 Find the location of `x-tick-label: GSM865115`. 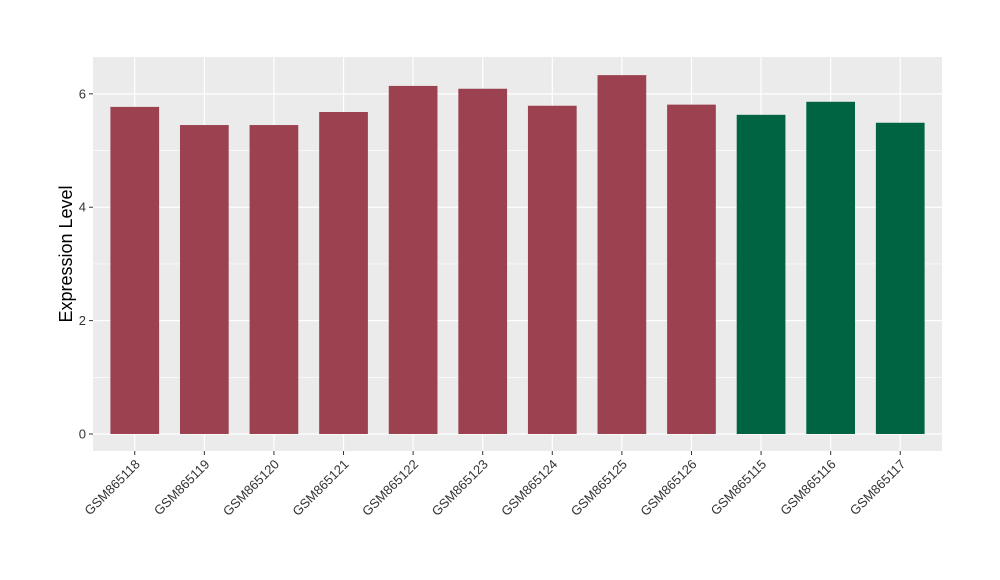

x-tick-label: GSM865115 is located at coordinates (739, 488).